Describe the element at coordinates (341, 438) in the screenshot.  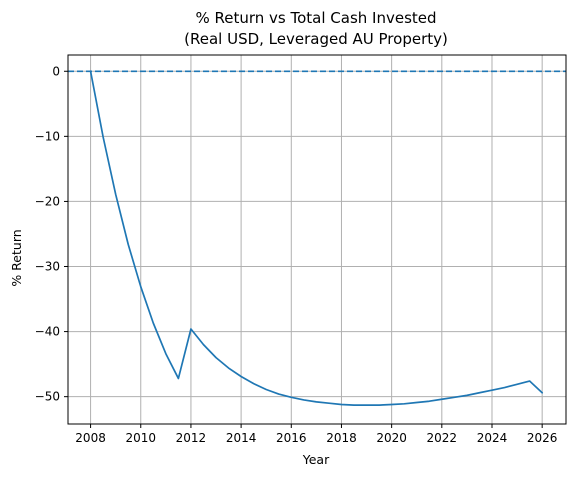
I see `x-tick-label: 2018` at that location.